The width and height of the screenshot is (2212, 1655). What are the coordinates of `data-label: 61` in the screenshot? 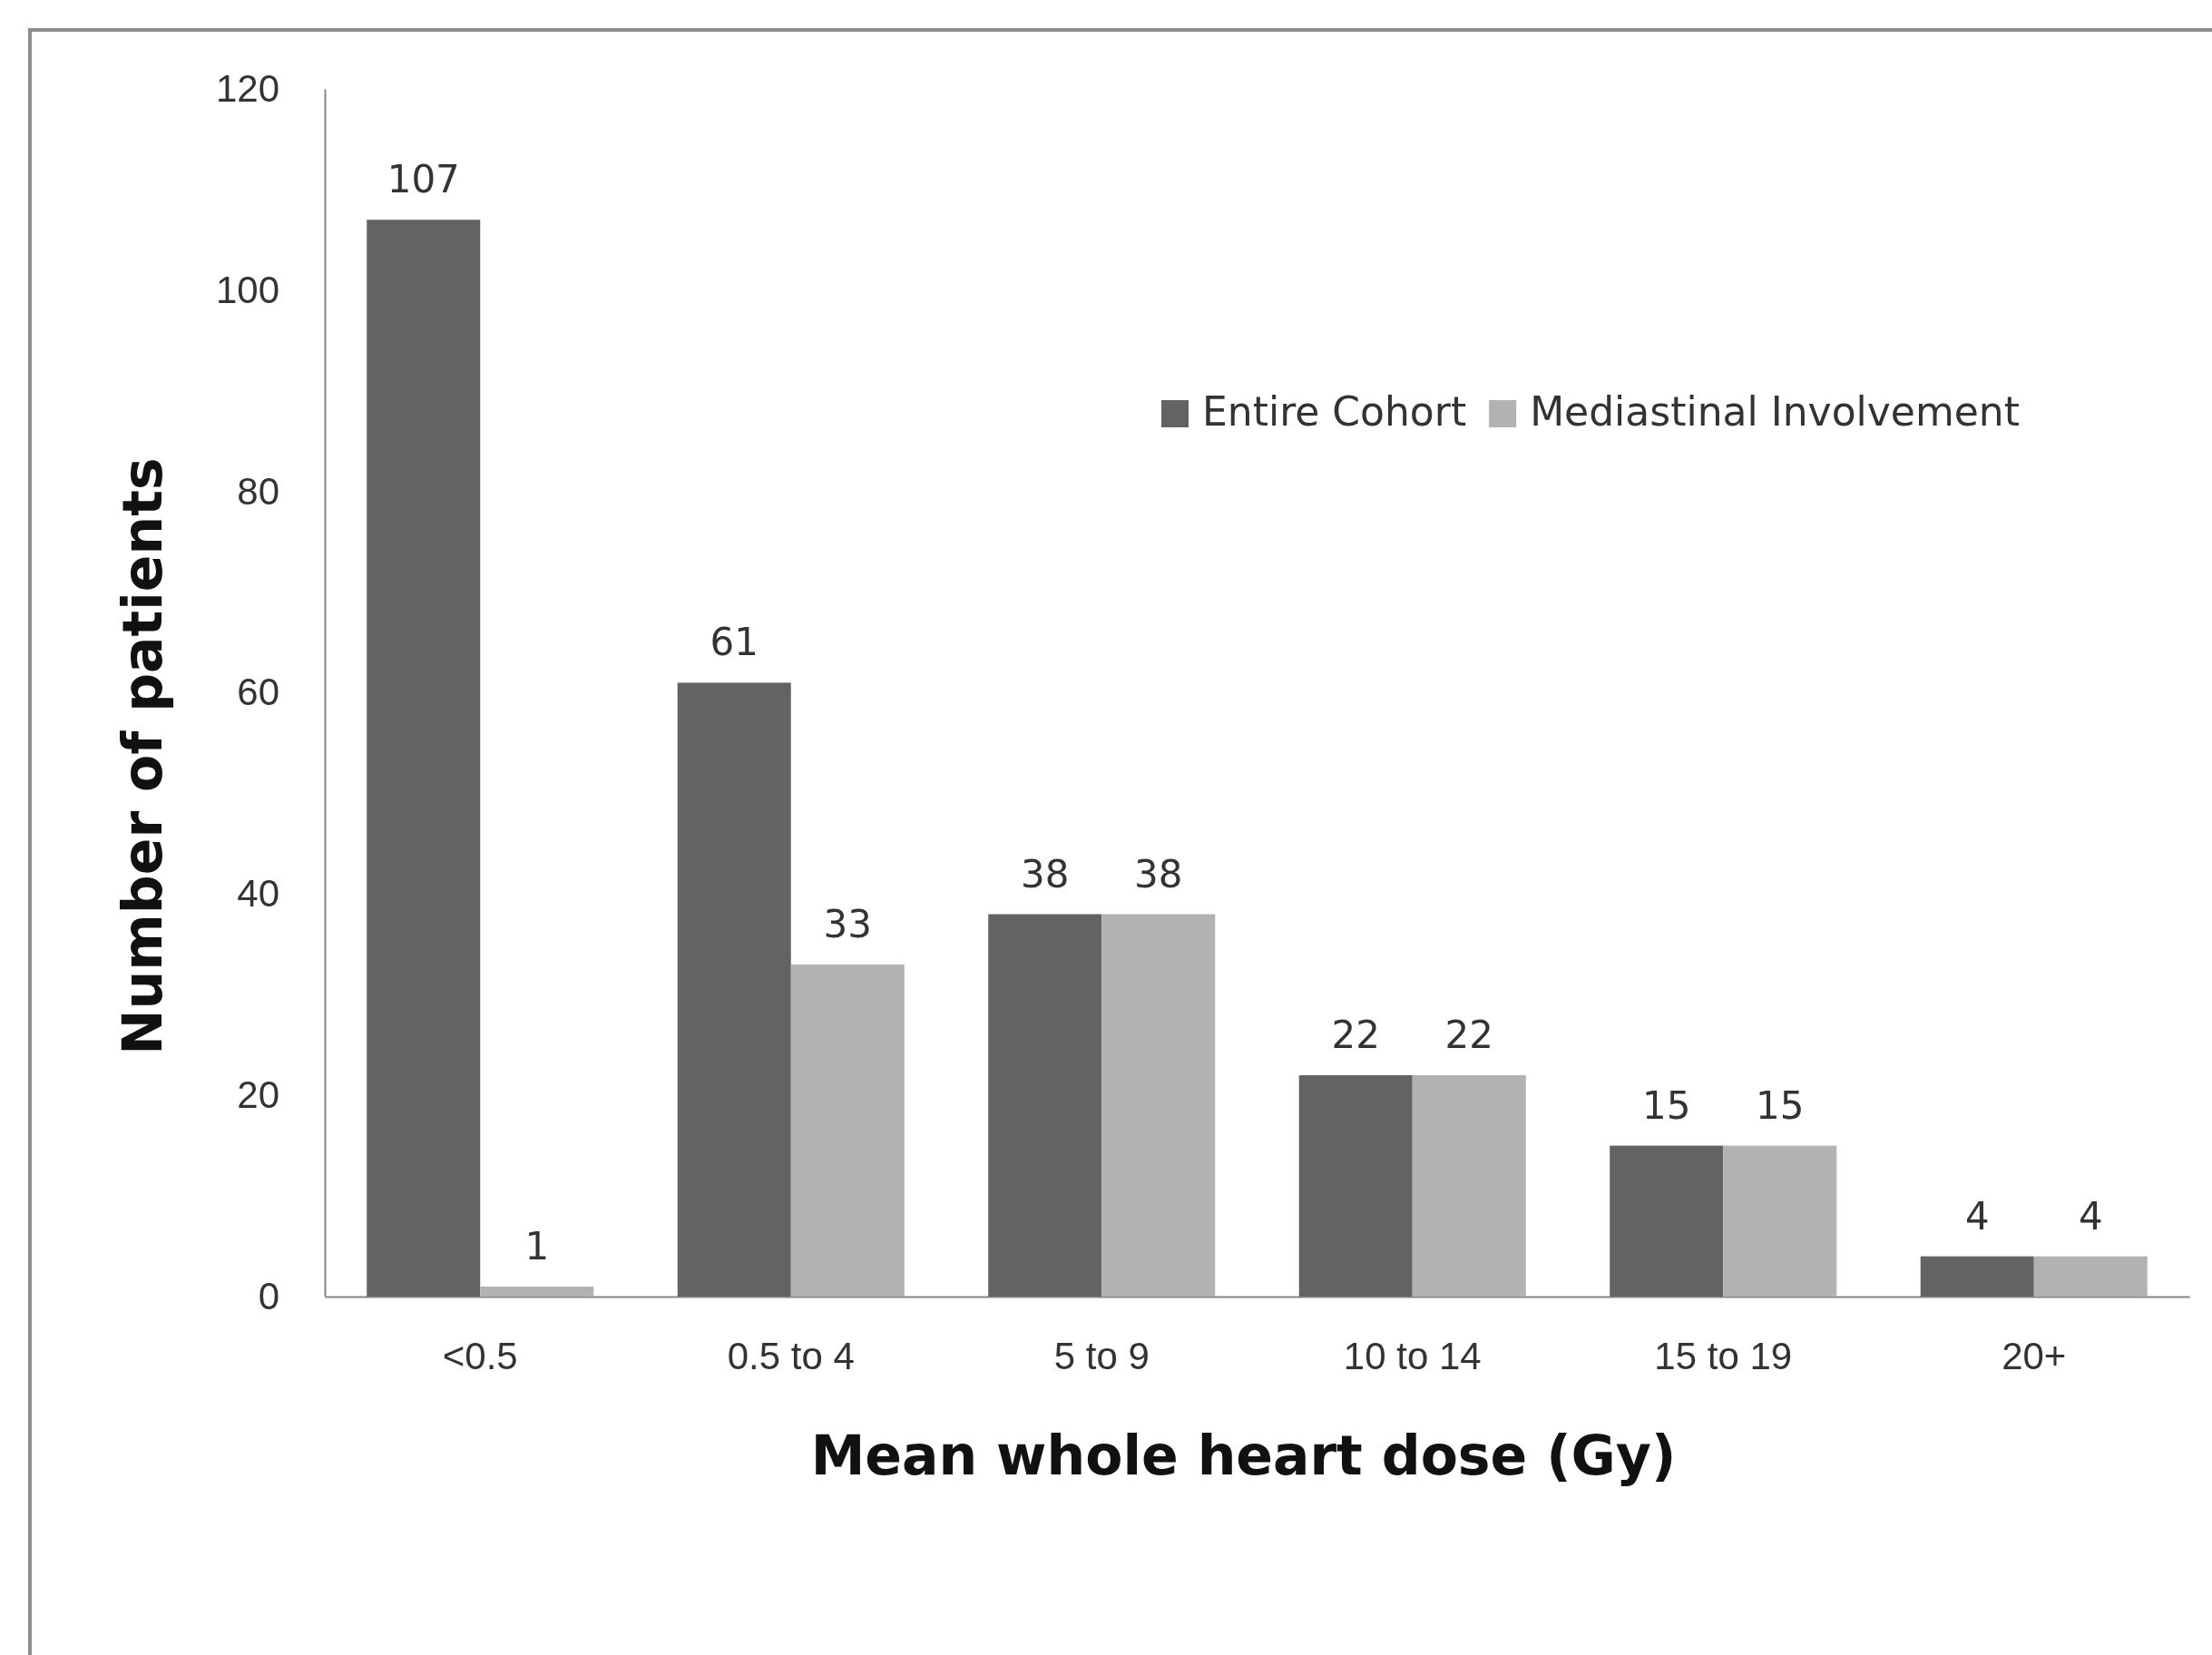 It's located at (734, 642).